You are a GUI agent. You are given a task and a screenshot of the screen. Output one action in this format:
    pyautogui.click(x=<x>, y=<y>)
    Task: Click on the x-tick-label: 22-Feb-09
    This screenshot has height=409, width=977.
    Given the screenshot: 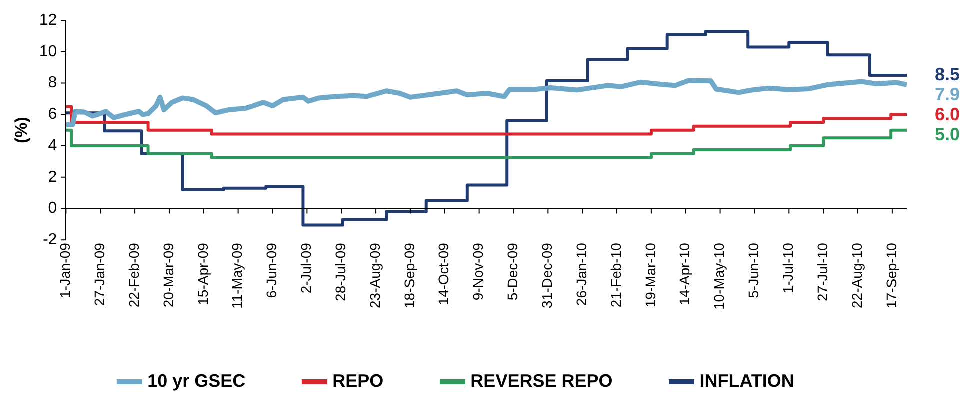 What is the action you would take?
    pyautogui.click(x=134, y=275)
    